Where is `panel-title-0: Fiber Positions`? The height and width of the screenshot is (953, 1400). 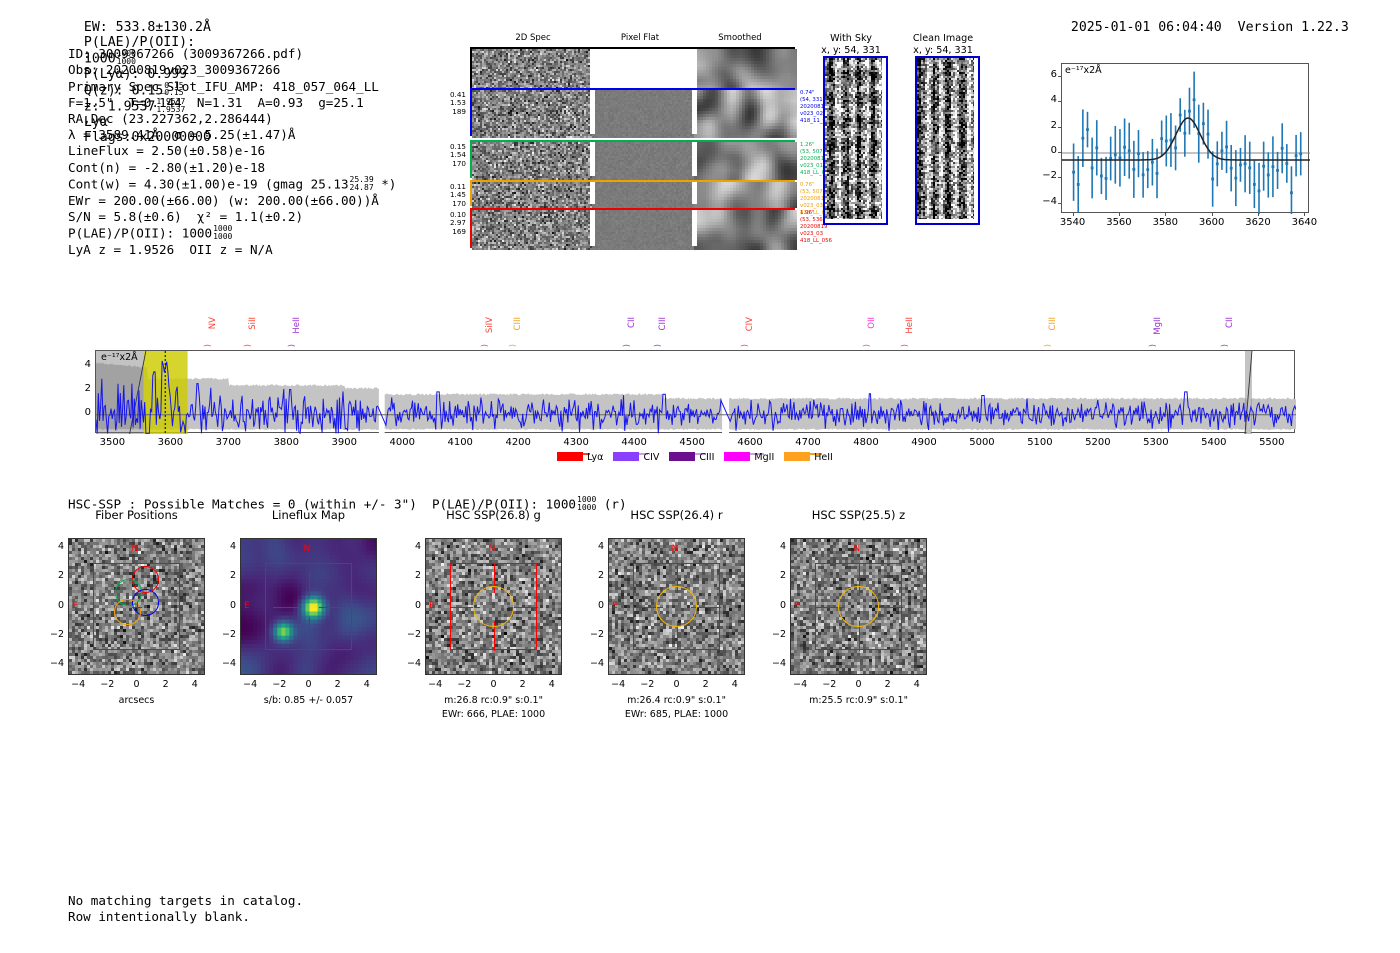
panel-title-0: Fiber Positions is located at coordinates (136, 515).